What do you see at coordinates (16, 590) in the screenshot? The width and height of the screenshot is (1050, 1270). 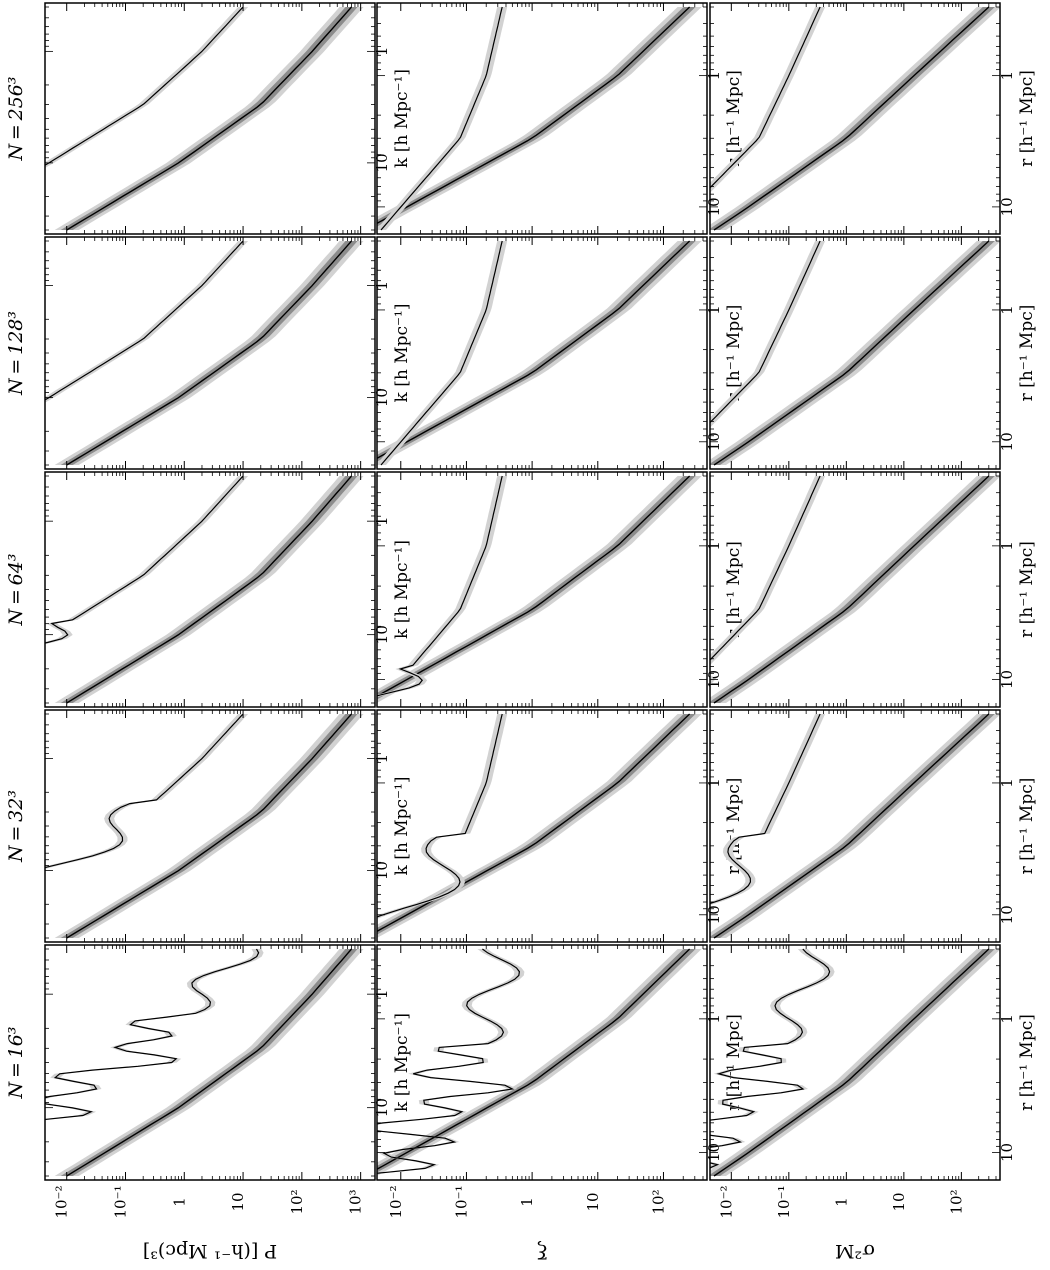 I see `column-label: N = 64³` at bounding box center [16, 590].